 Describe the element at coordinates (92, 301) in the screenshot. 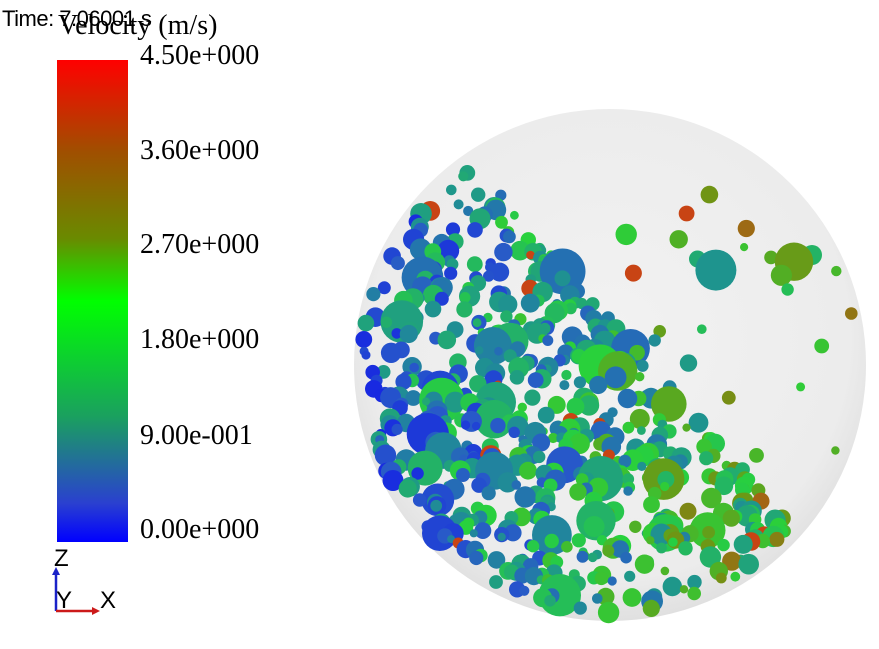

I see `colorbar` at that location.